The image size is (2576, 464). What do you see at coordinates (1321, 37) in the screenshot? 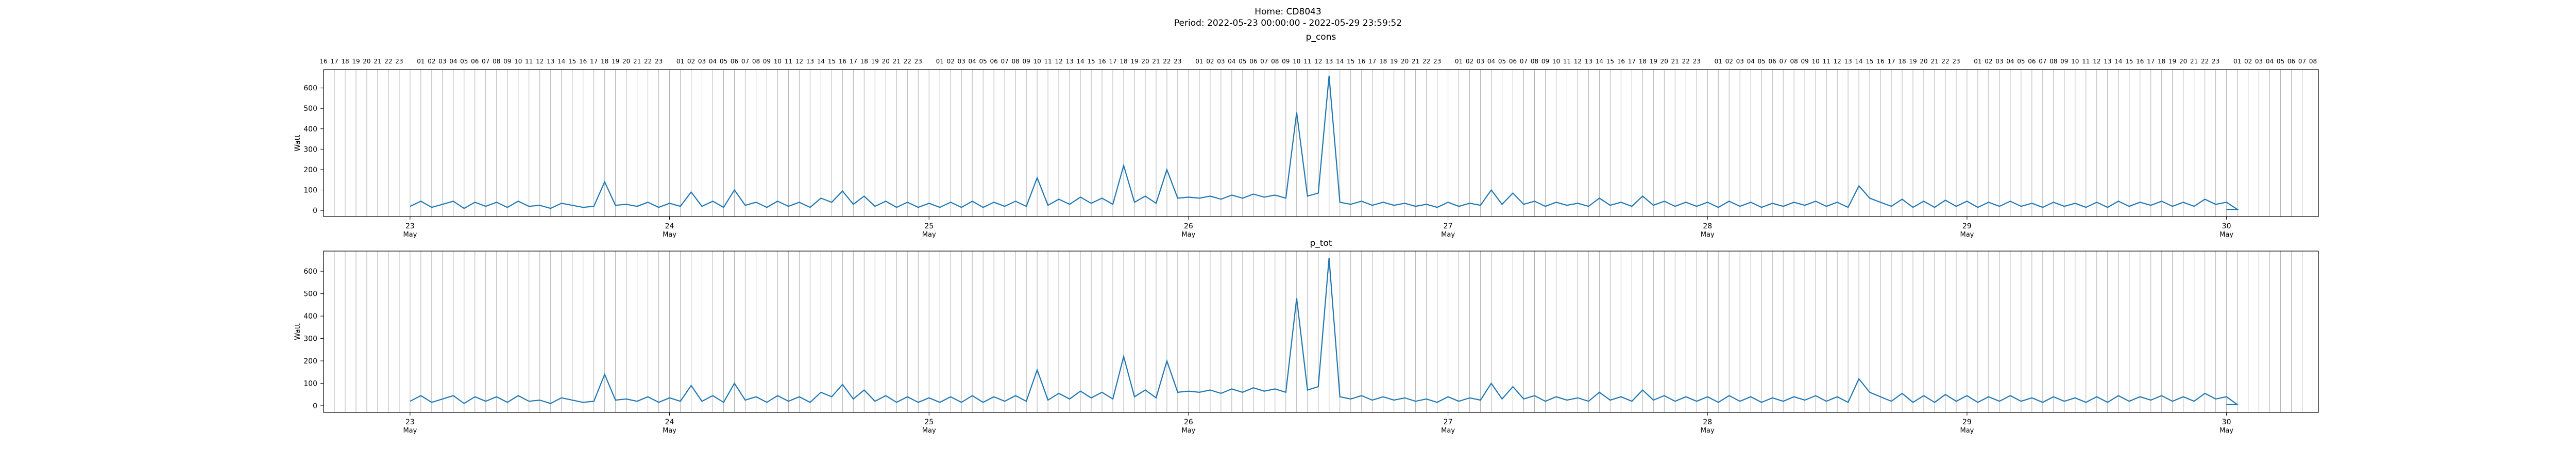
I see `panel-title: p_cons` at bounding box center [1321, 37].